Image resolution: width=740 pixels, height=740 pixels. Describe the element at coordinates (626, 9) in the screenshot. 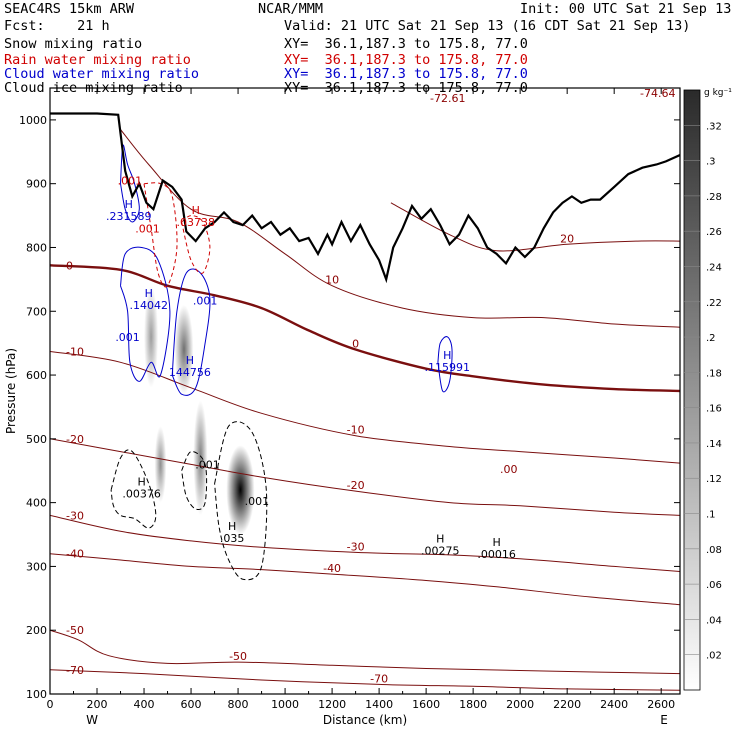

I see `init-time: Init: 00 UTC Sat 21 Sep 13` at that location.